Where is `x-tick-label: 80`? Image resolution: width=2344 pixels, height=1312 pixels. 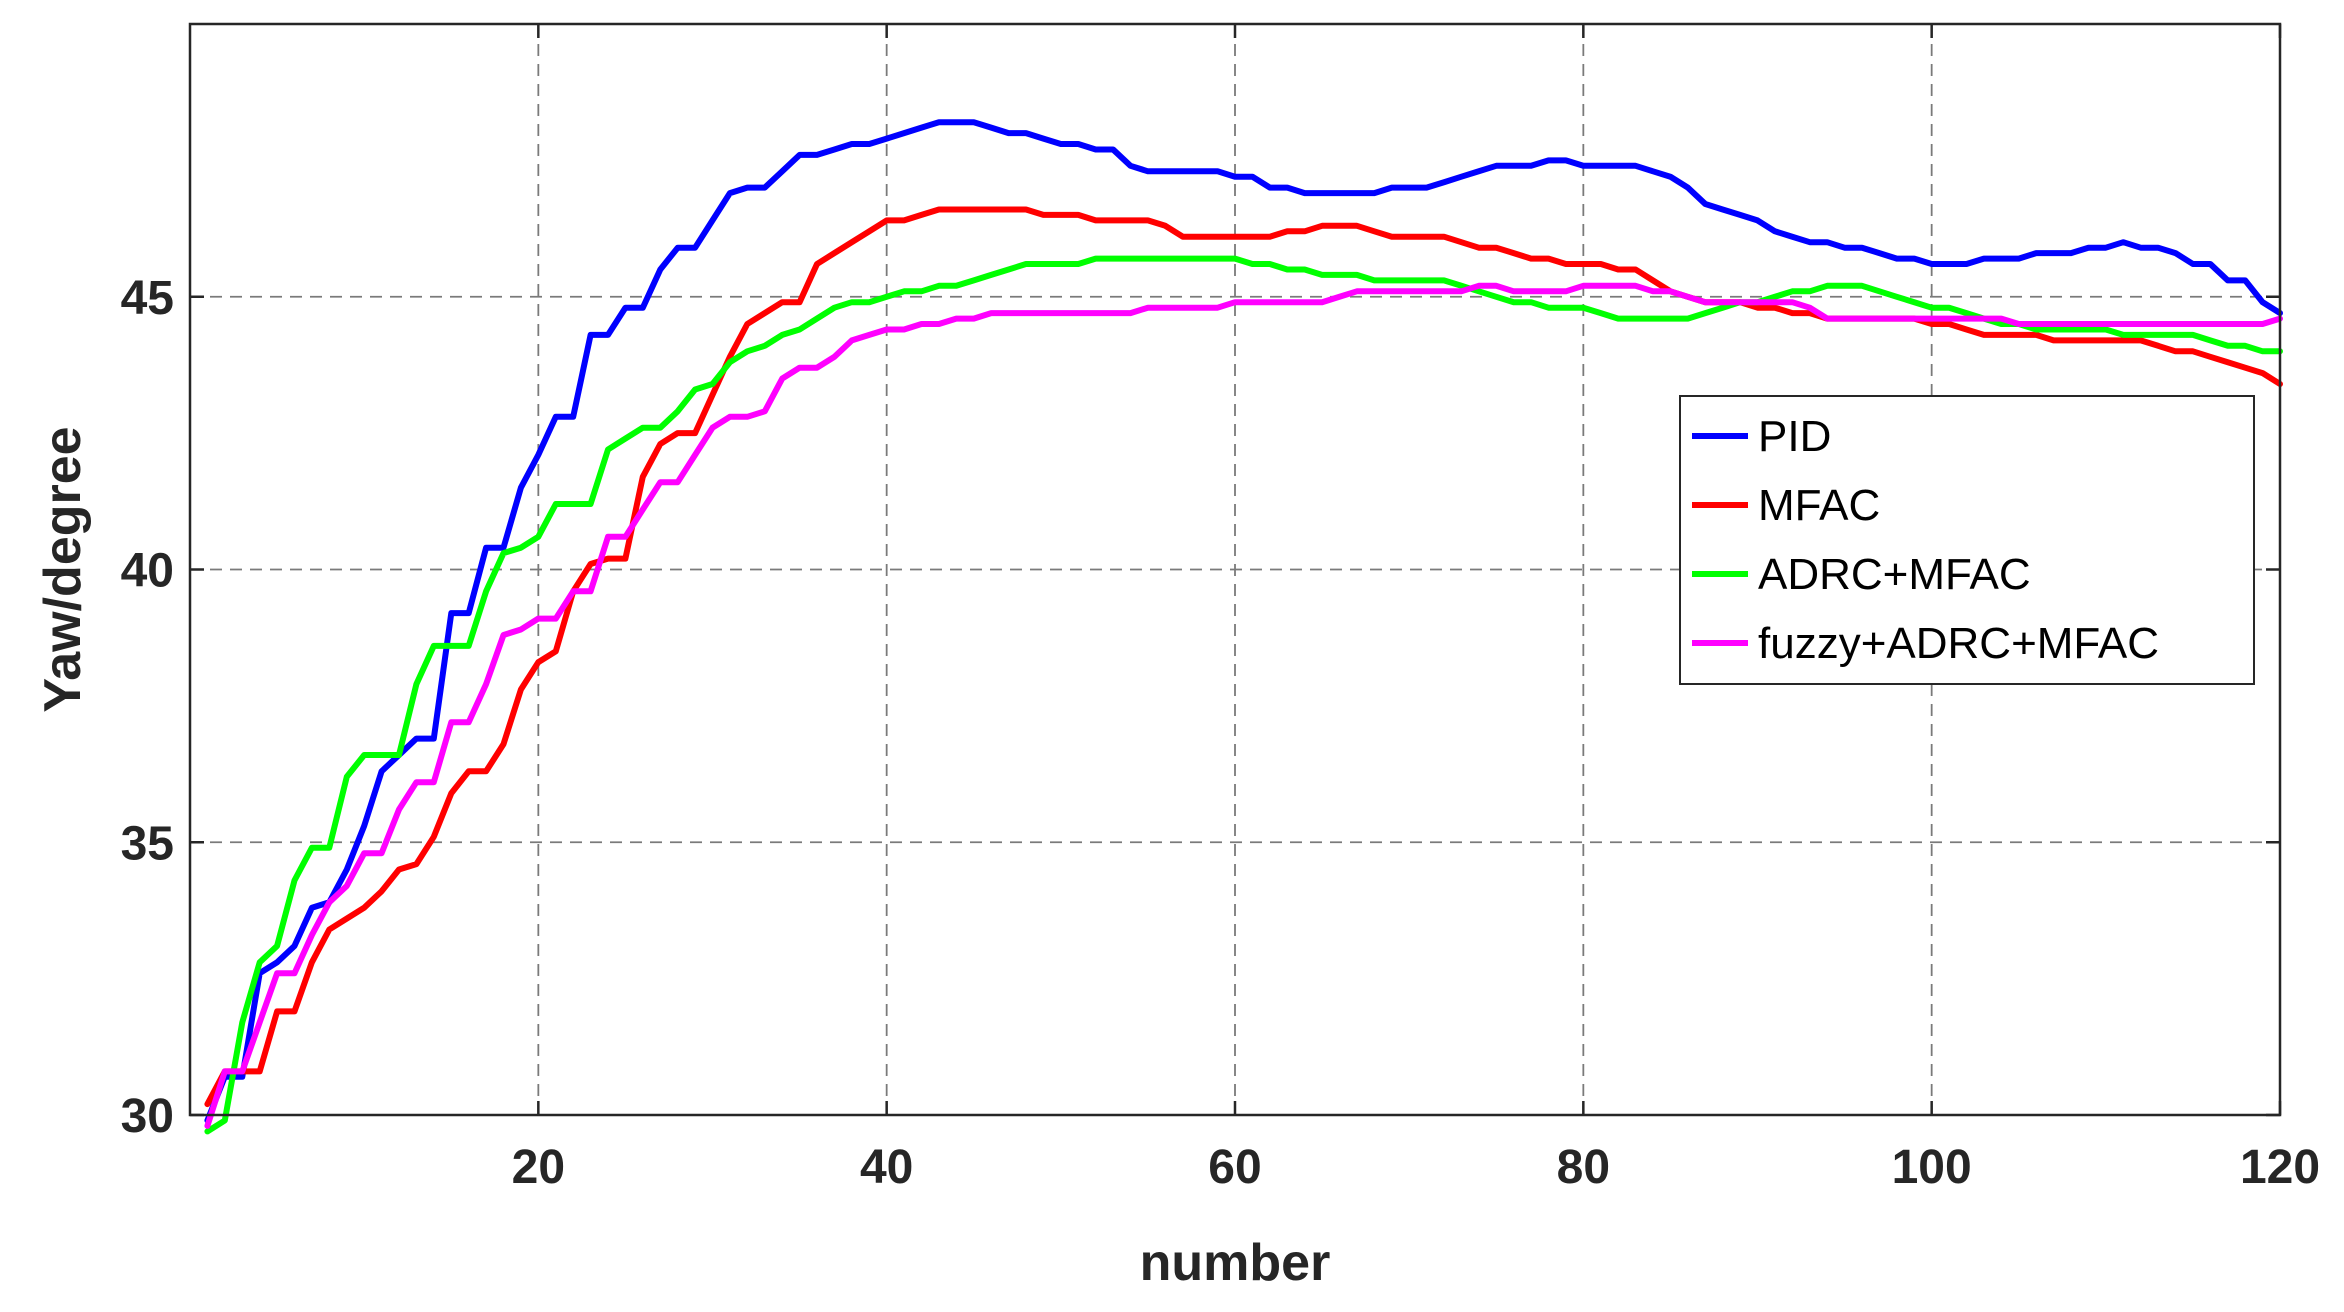 x-tick-label: 80 is located at coordinates (1583, 1167).